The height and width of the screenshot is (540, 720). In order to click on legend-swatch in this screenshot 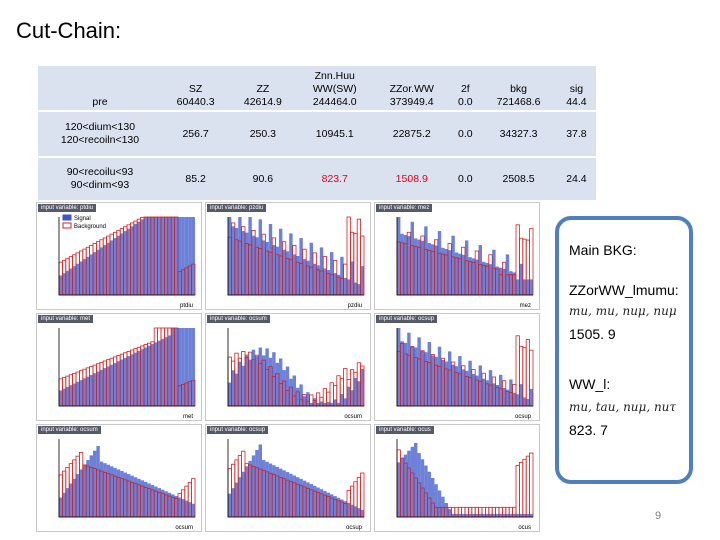, I will do `click(67, 217)`.